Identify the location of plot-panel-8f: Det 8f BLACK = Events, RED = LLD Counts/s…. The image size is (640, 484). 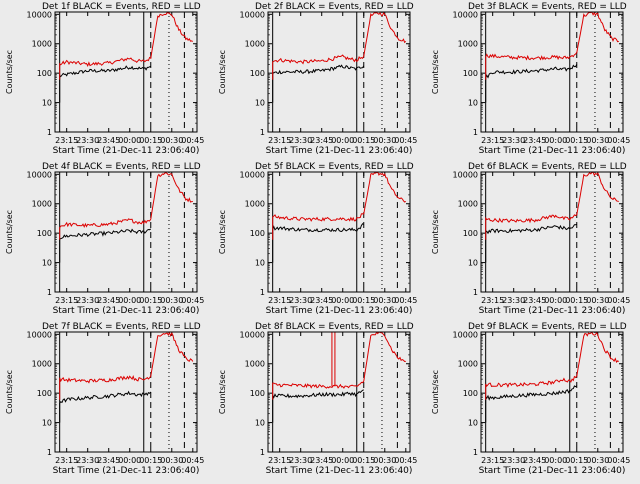
(317, 399).